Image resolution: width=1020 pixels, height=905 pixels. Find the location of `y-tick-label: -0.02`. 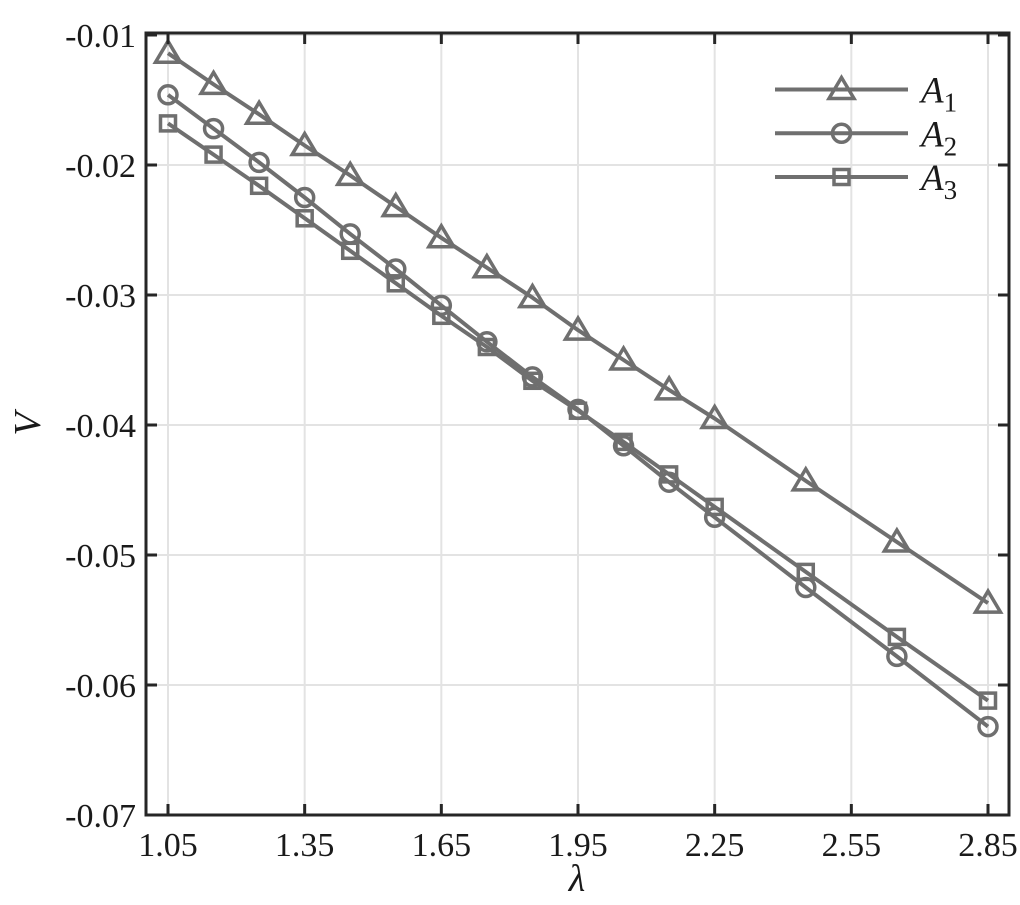

y-tick-label: -0.02 is located at coordinates (100, 166).